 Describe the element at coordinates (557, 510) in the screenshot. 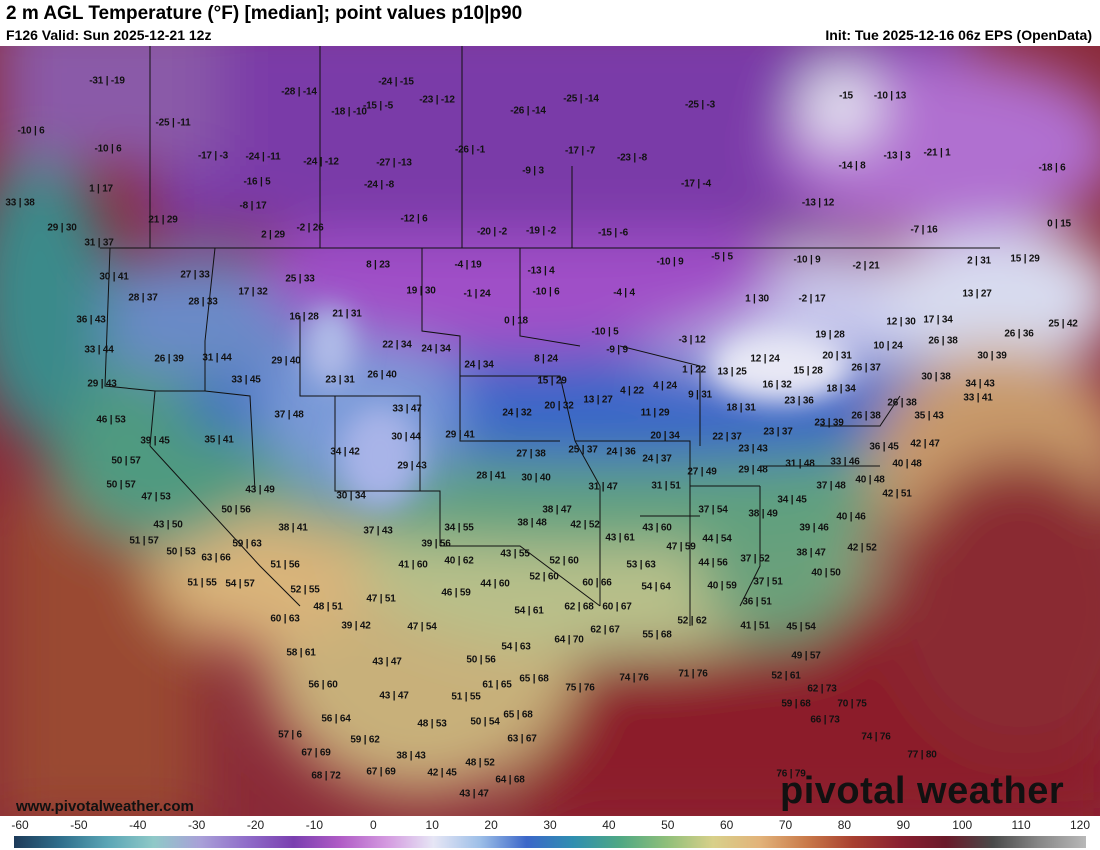

I see `point-value-label: 38 | 47` at that location.